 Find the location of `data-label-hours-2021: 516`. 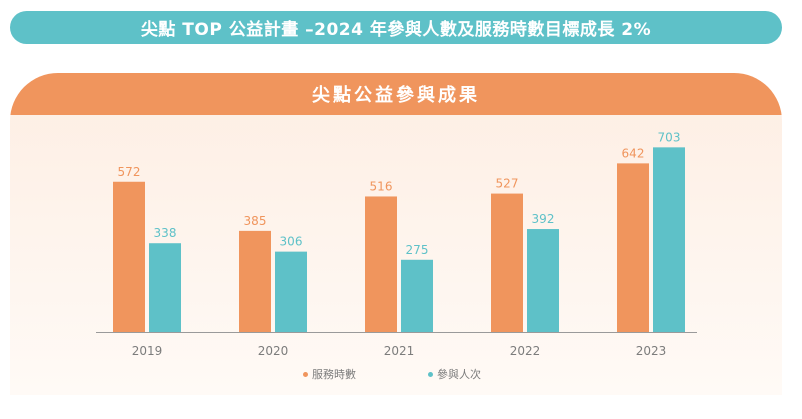

data-label-hours-2021: 516 is located at coordinates (381, 186).